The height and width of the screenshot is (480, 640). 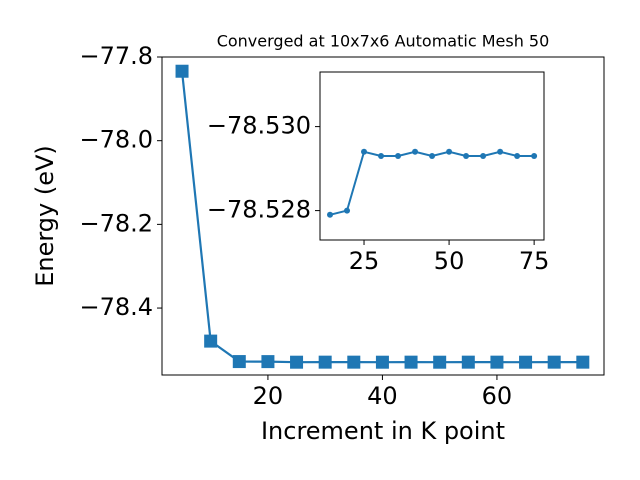 What do you see at coordinates (116, 56) in the screenshot?
I see `y-tick-label: −77.8` at bounding box center [116, 56].